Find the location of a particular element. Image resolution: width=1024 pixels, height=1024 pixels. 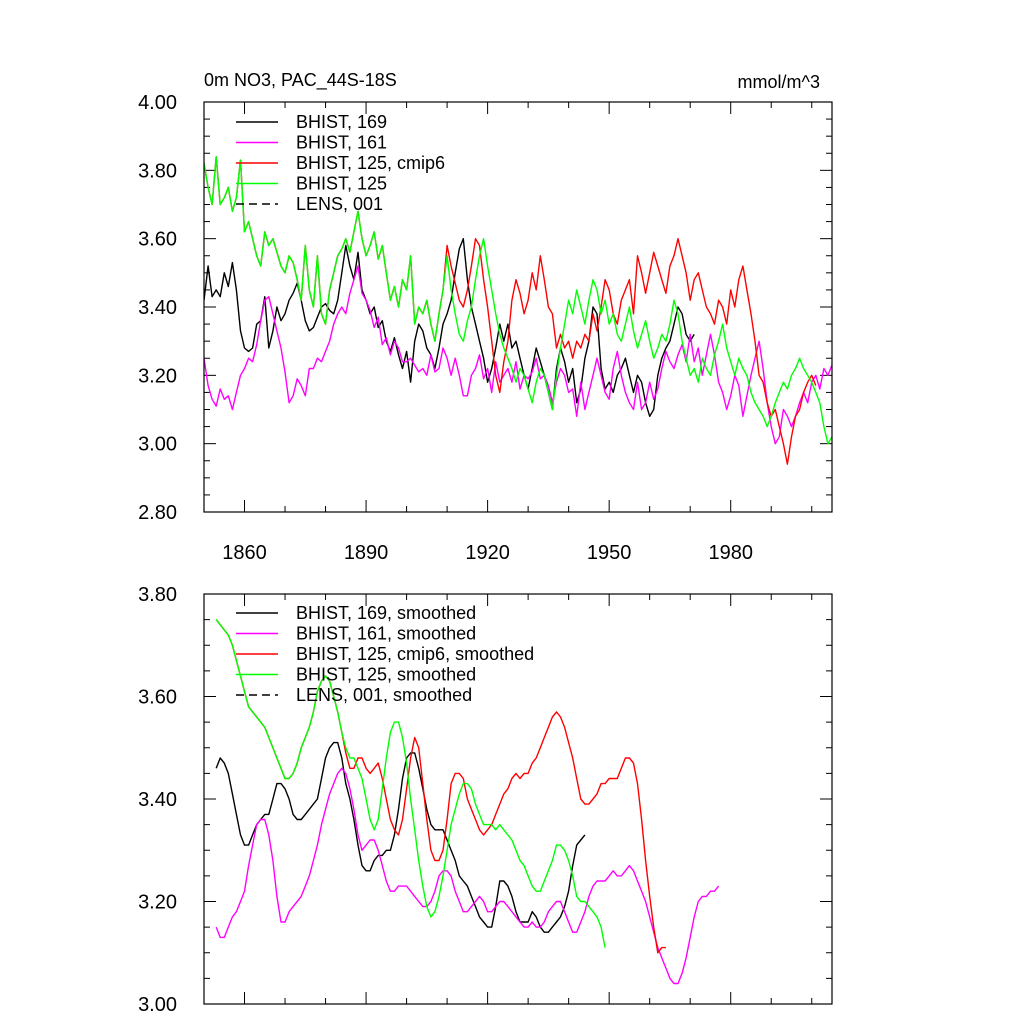

legend-label: LENS, 001 is located at coordinates (339, 204).